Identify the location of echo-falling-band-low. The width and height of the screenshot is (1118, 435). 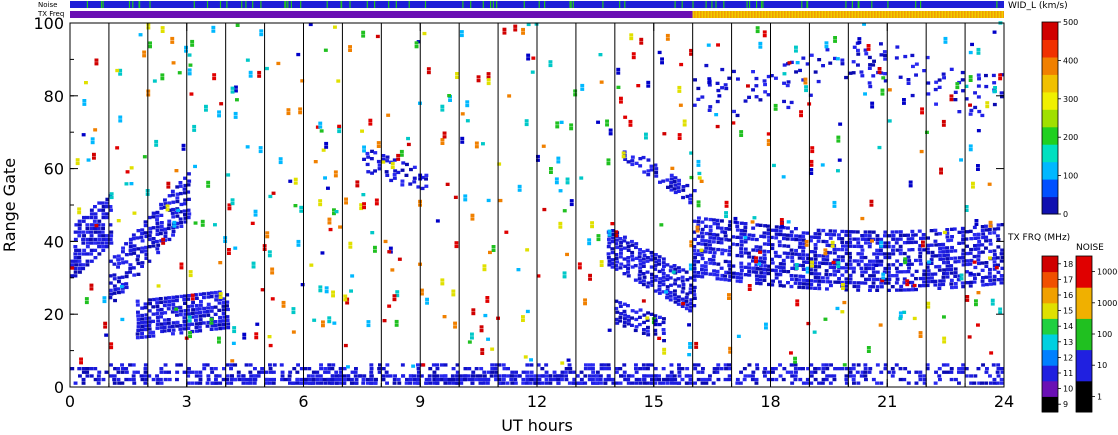
(616, 301).